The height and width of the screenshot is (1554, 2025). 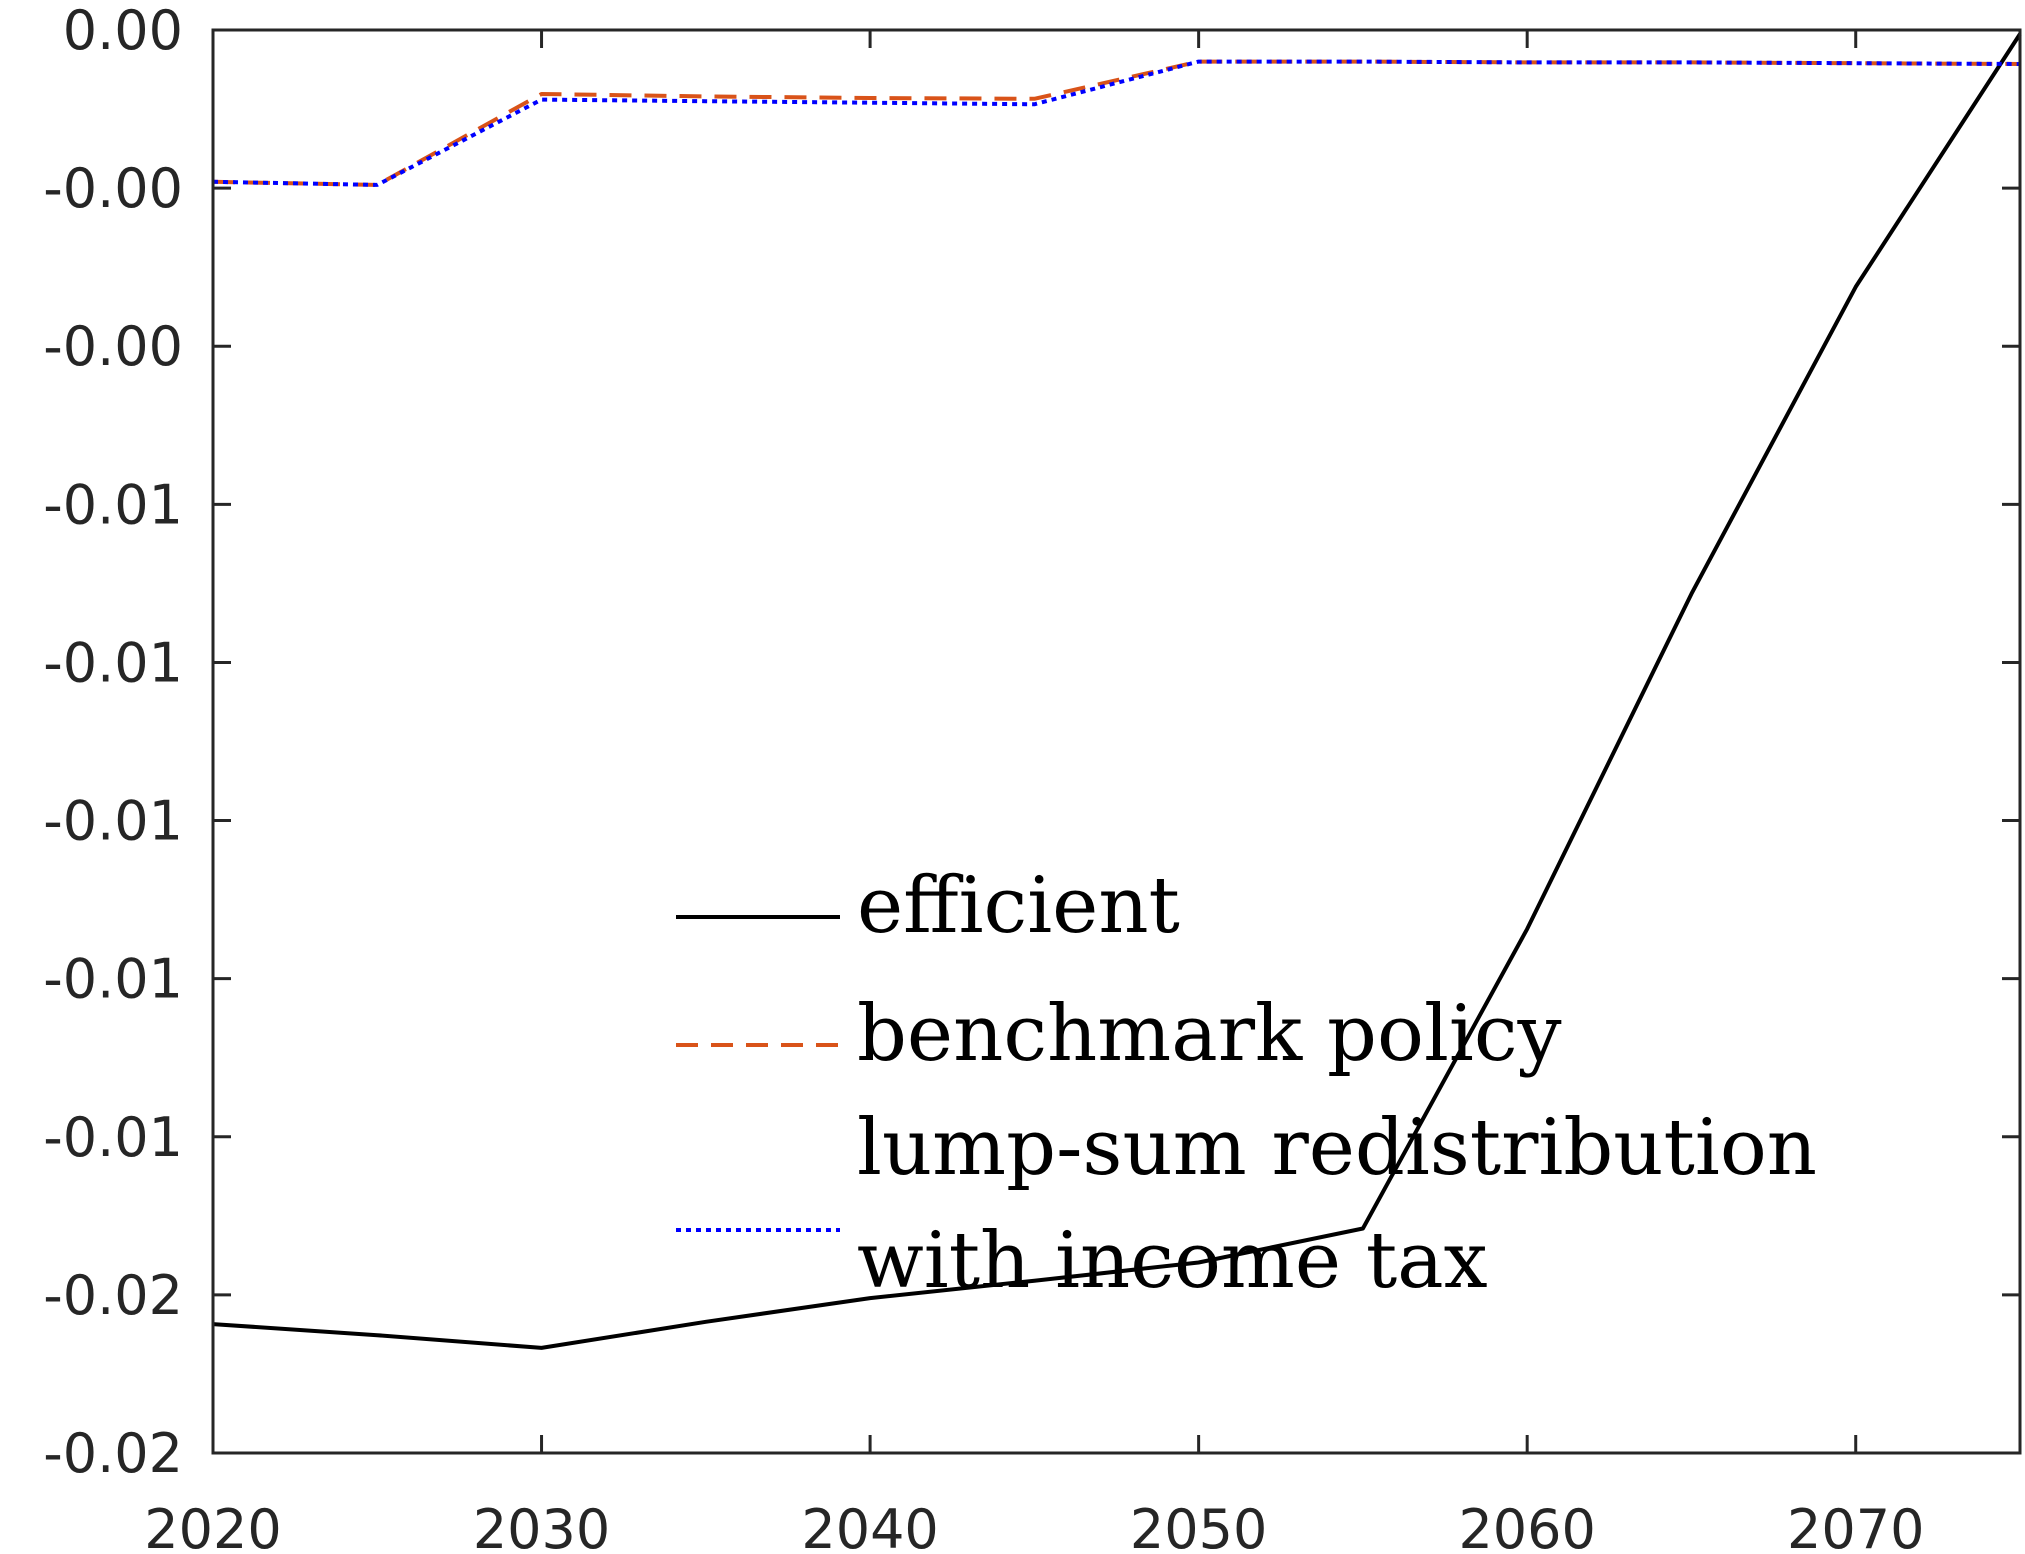 What do you see at coordinates (1337, 1148) in the screenshot?
I see `legend-label-3-line-1: lump-sum redistribution` at bounding box center [1337, 1148].